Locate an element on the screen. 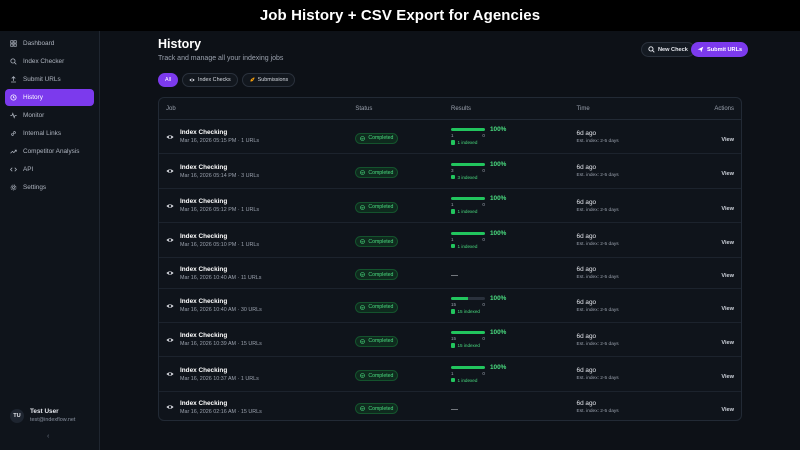 Image resolution: width=800 pixels, height=450 pixels. sidebar-item-label: Internal Links is located at coordinates (42, 133).